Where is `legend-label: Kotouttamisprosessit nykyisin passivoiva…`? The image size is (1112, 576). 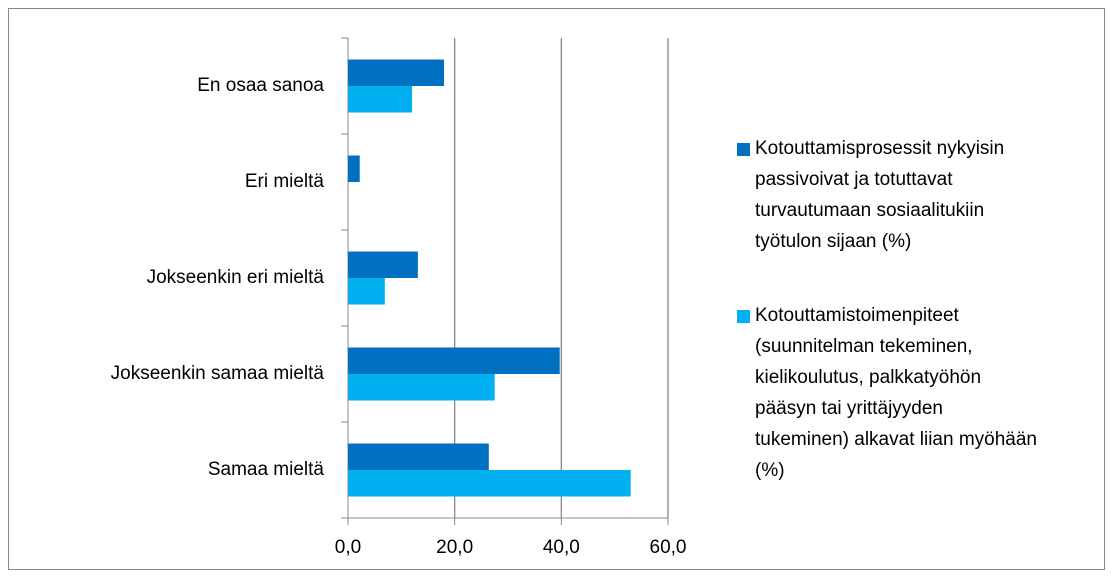
legend-label: Kotouttamisprosessit nykyisin passivoiva… is located at coordinates (880, 195).